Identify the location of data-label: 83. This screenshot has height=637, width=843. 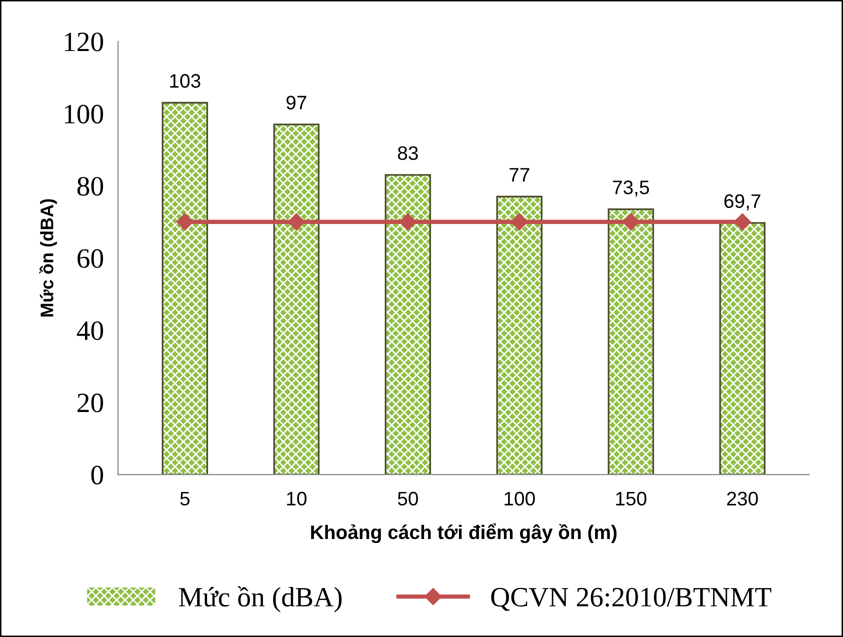
(408, 153).